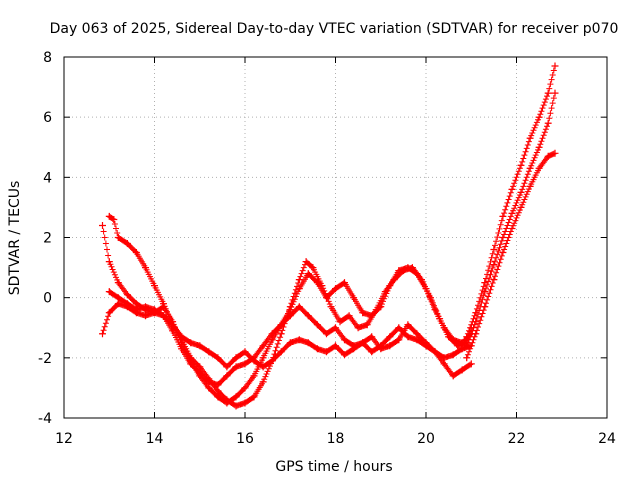 Image resolution: width=640 pixels, height=480 pixels. What do you see at coordinates (47, 58) in the screenshot?
I see `y-tick-label: 8` at bounding box center [47, 58].